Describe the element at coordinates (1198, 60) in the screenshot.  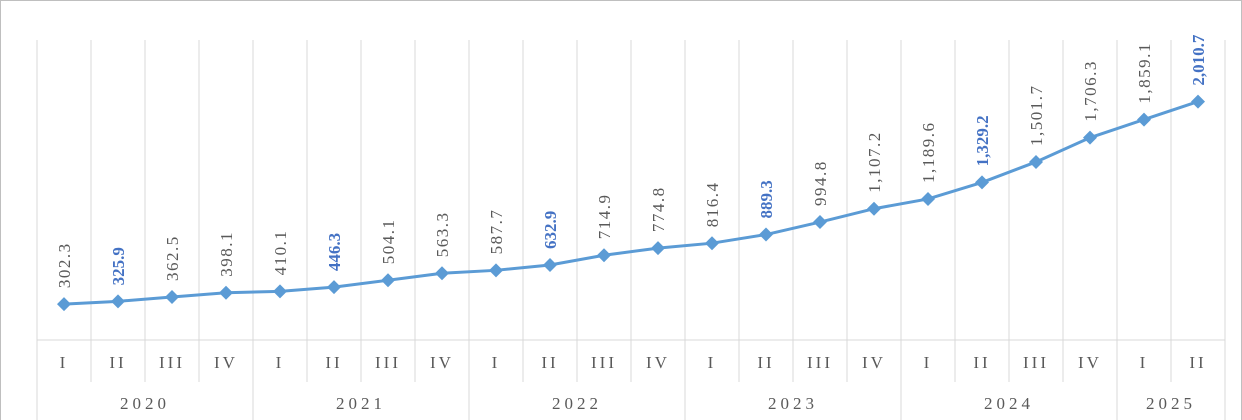
I see `data-label: 2,010.7` at that location.